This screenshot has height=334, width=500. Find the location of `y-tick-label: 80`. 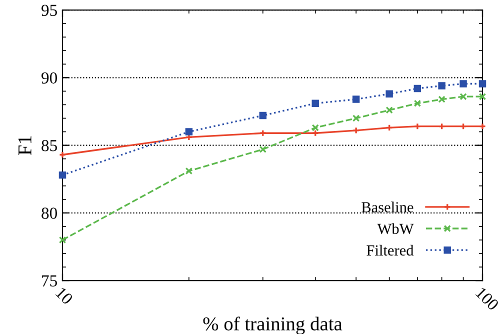

y-tick-label: 80 is located at coordinates (50, 213).